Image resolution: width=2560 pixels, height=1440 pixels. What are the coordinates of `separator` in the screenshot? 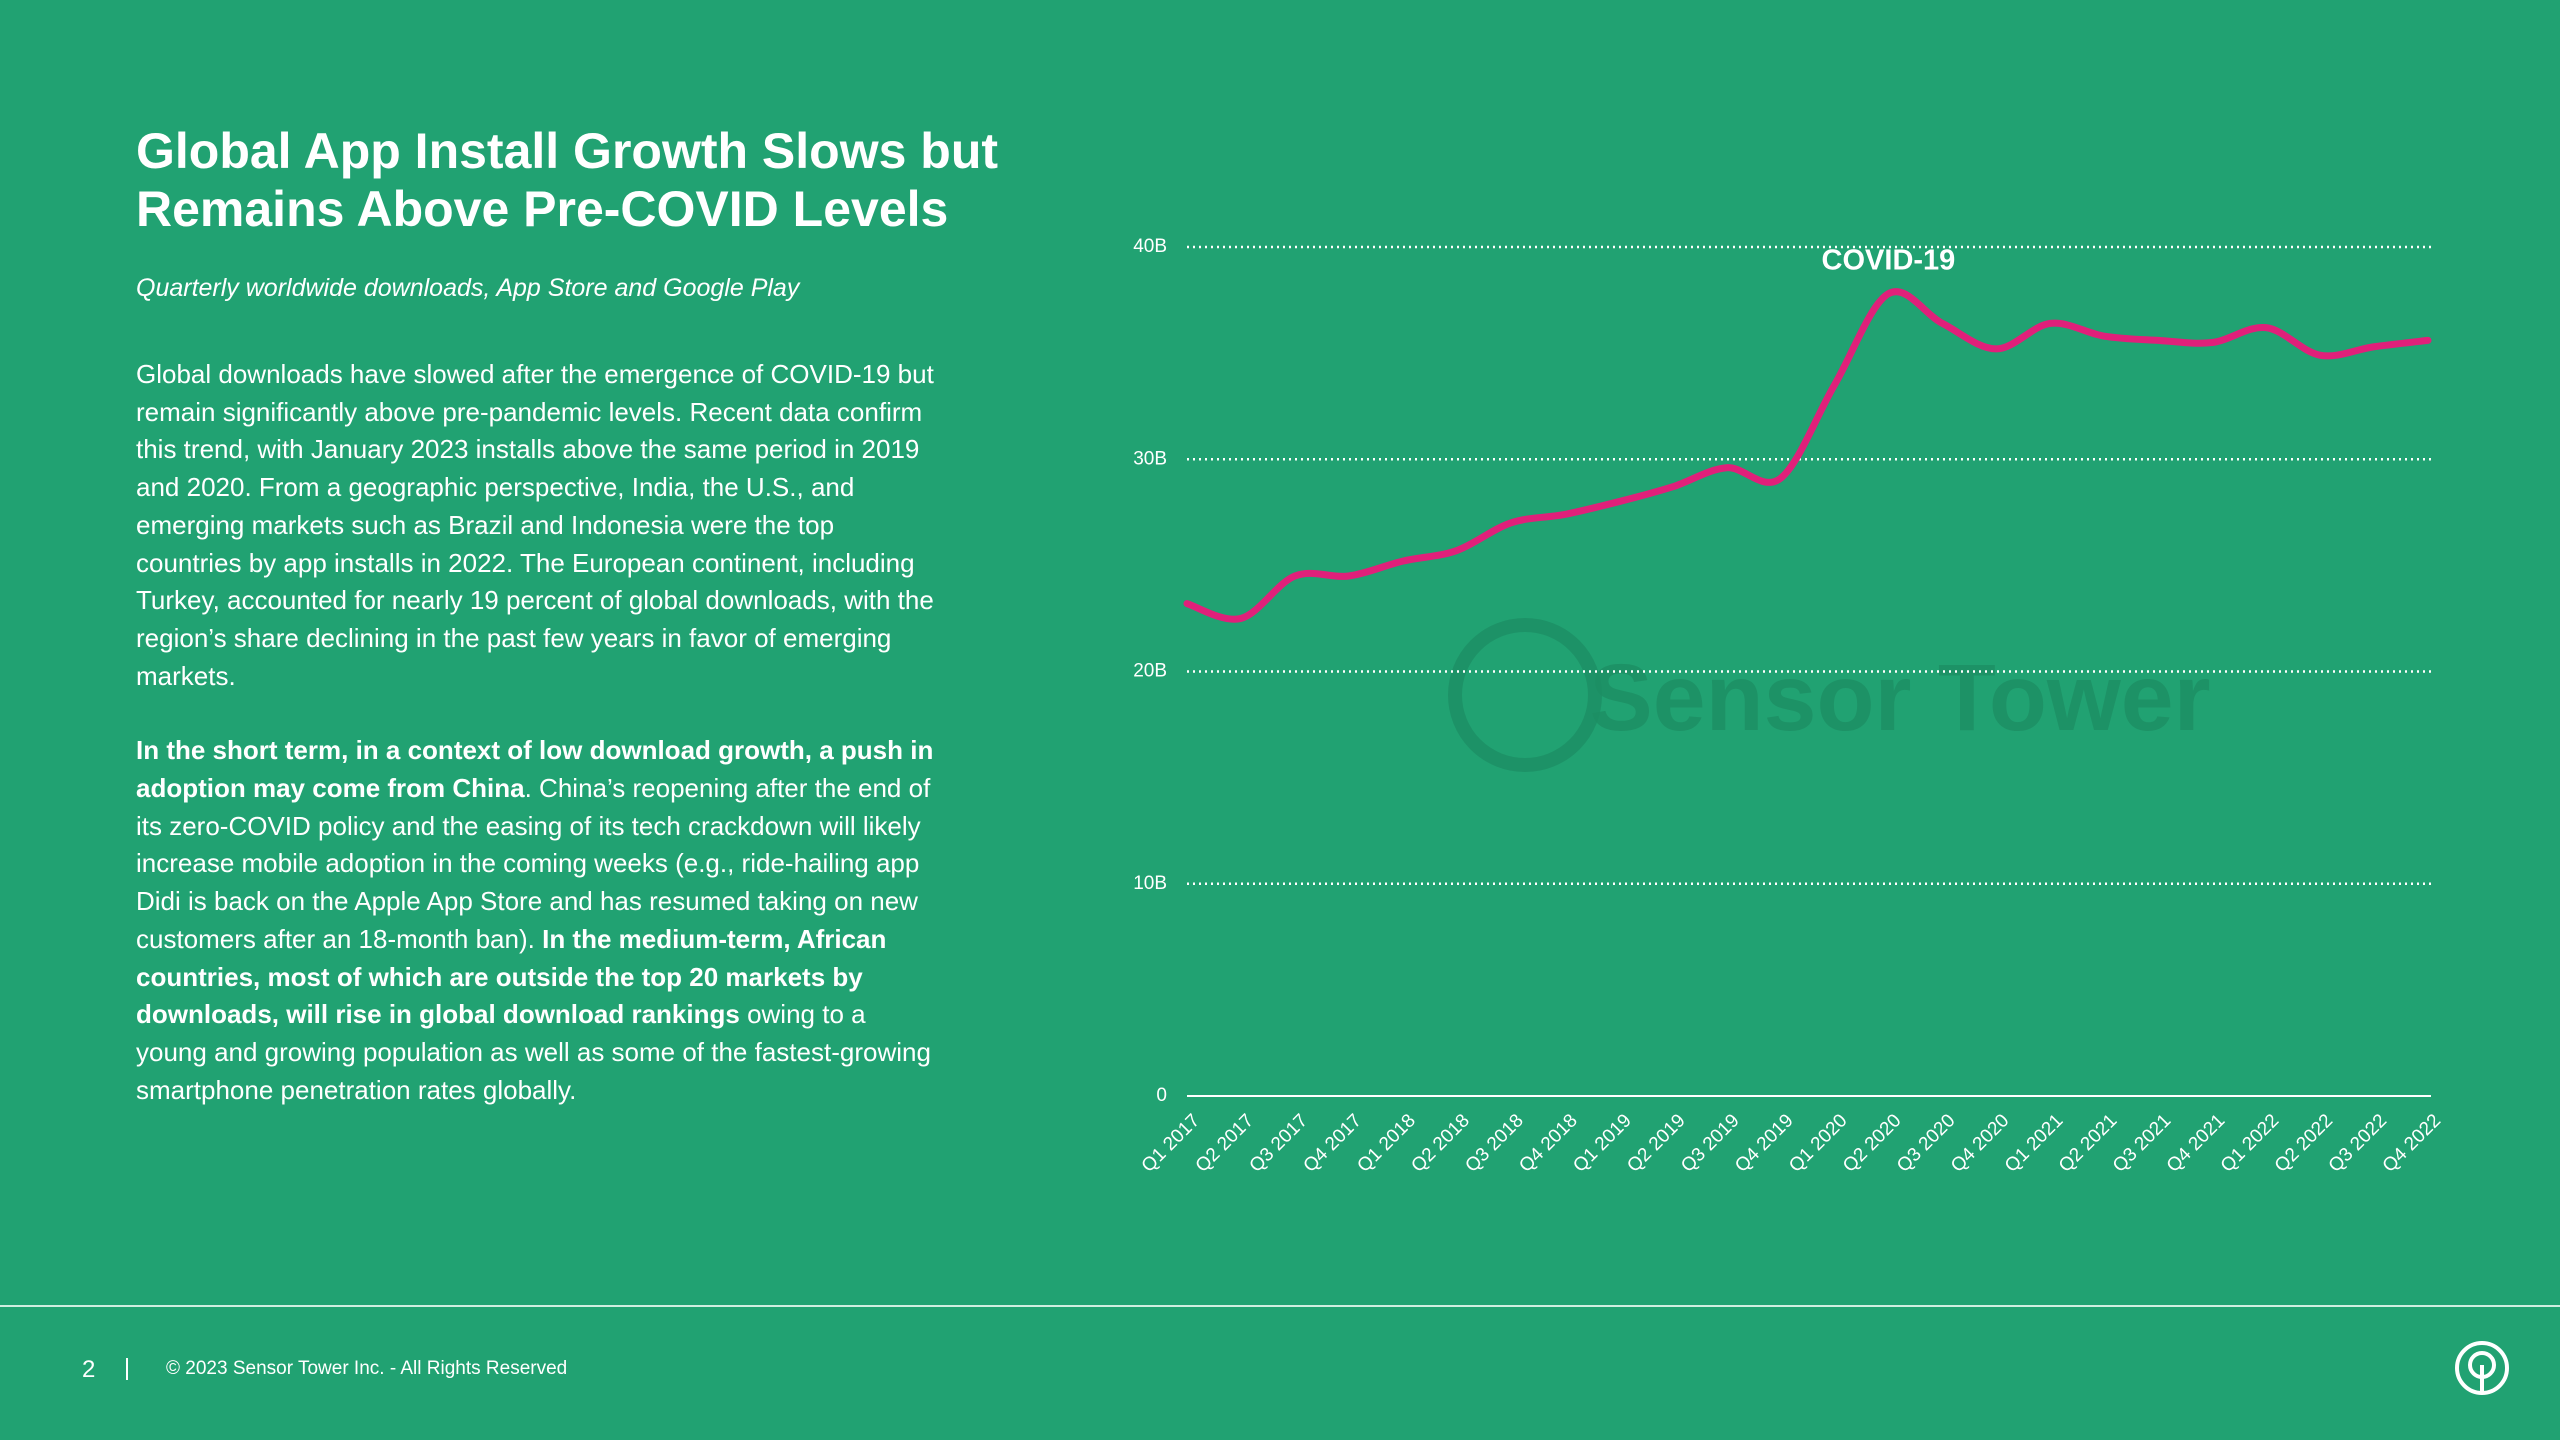 It's located at (127, 1369).